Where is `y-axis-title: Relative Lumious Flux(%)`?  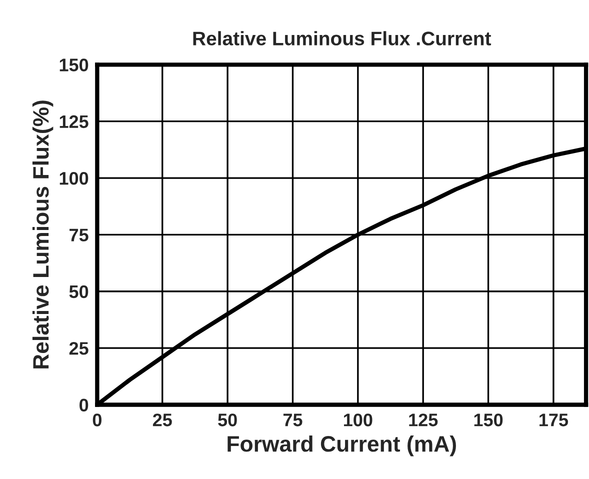 y-axis-title: Relative Lumious Flux(%) is located at coordinates (43, 234).